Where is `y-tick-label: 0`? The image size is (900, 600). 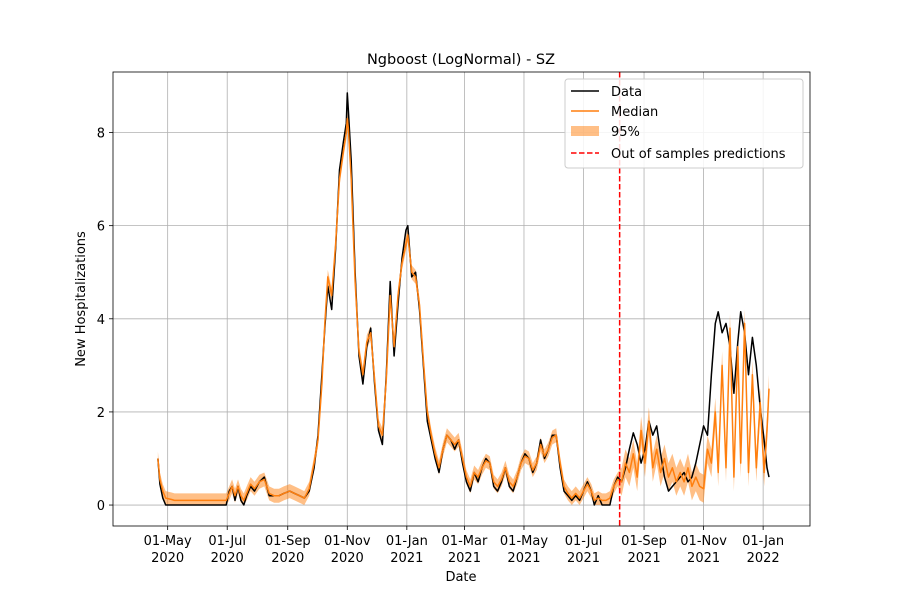
y-tick-label: 0 is located at coordinates (101, 506).